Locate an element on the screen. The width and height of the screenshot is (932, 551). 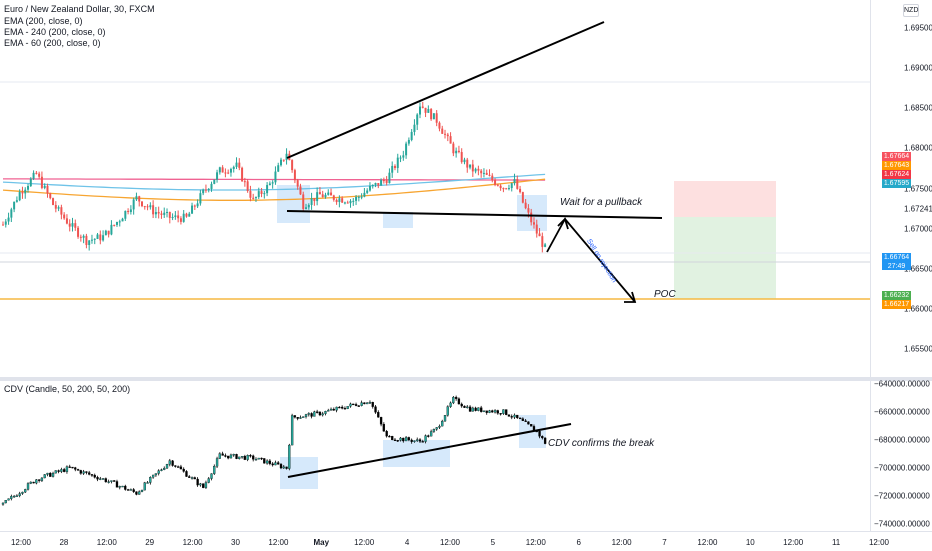
cdv-trendline is located at coordinates (429, 450).